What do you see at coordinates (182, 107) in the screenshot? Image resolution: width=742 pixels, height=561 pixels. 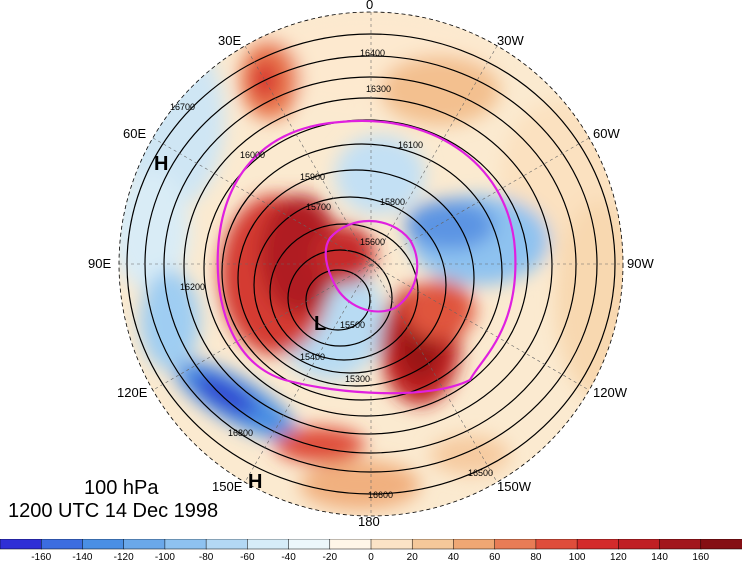 I see `contour-label: 16700` at bounding box center [182, 107].